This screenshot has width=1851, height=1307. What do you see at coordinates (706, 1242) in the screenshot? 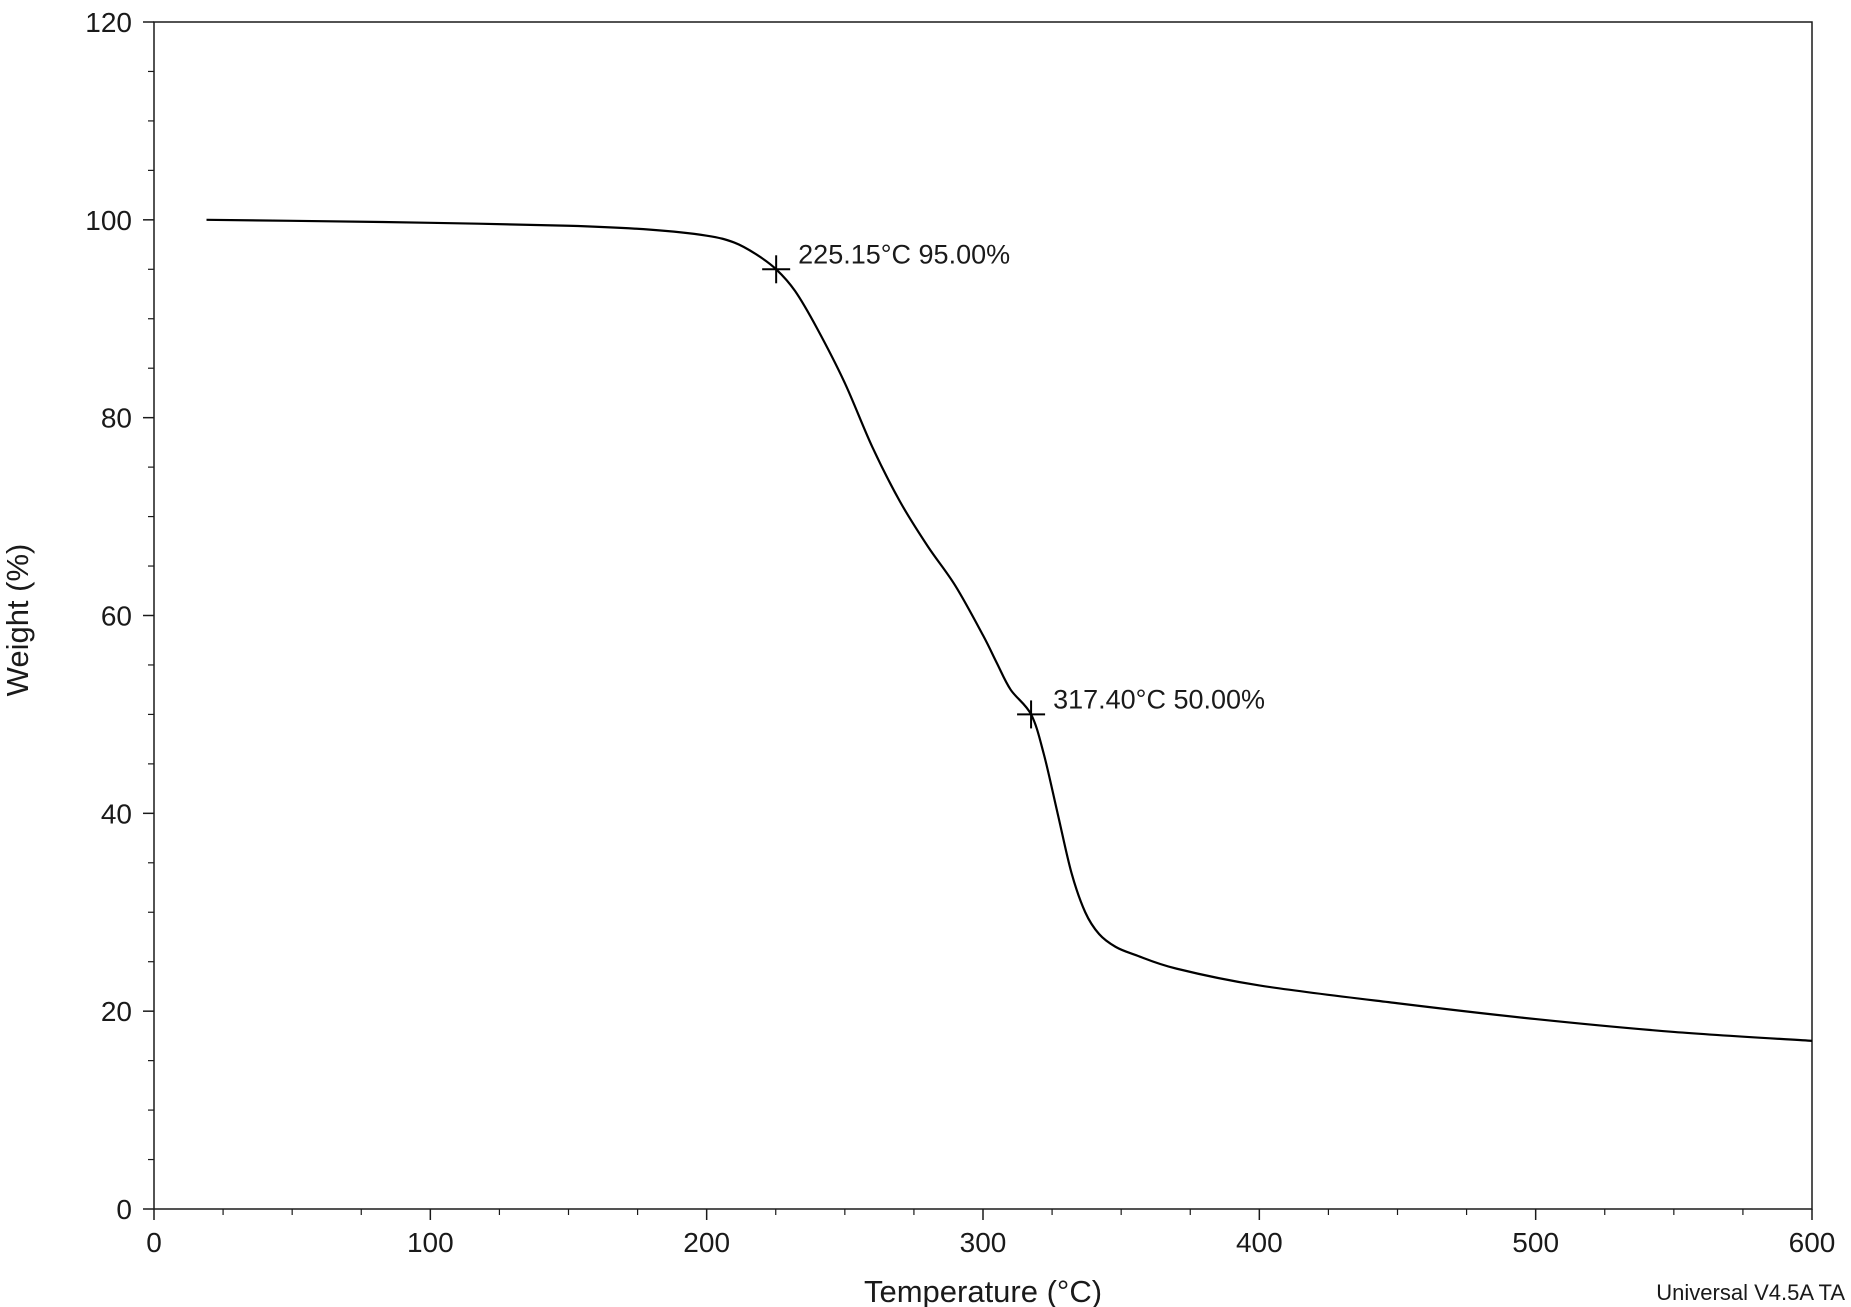
I see `x-tick-label: 200` at bounding box center [706, 1242].